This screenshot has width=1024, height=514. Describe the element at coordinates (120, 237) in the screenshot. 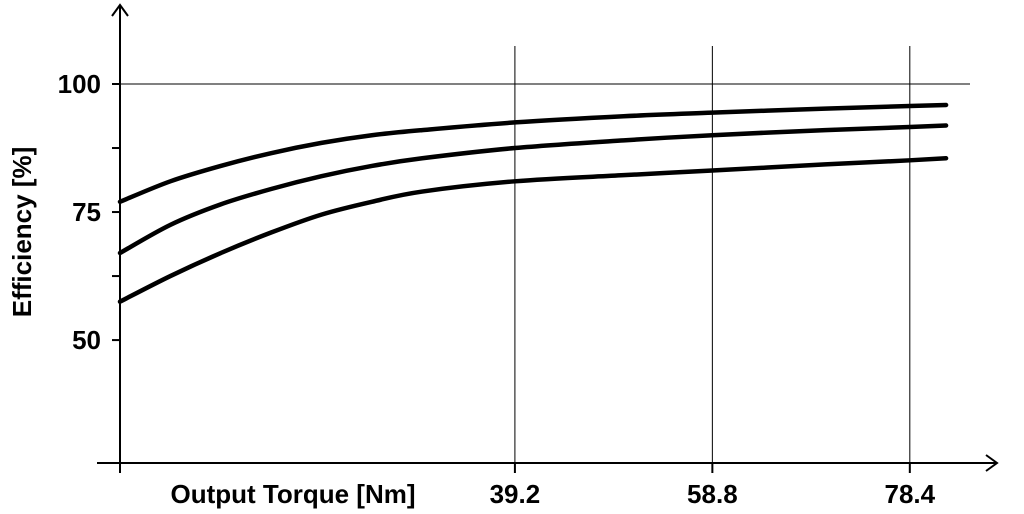

I see `y-axis` at that location.